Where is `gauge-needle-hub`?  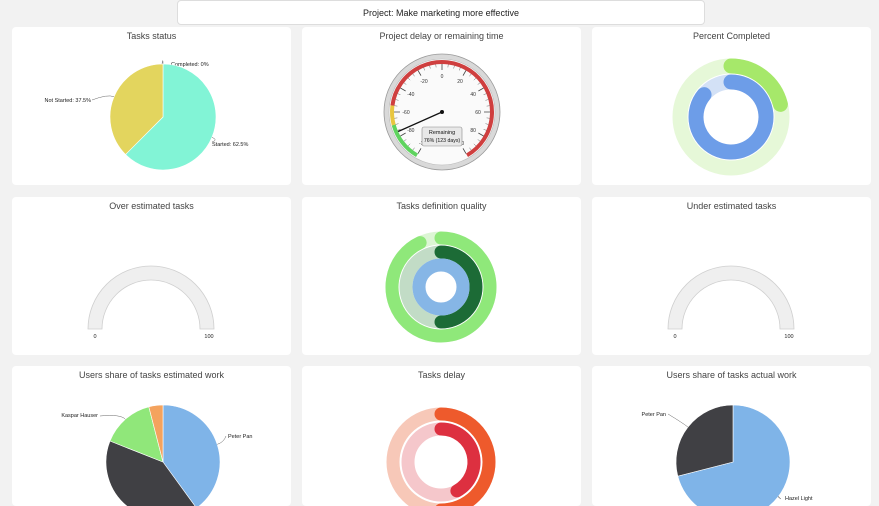 gauge-needle-hub is located at coordinates (442, 112).